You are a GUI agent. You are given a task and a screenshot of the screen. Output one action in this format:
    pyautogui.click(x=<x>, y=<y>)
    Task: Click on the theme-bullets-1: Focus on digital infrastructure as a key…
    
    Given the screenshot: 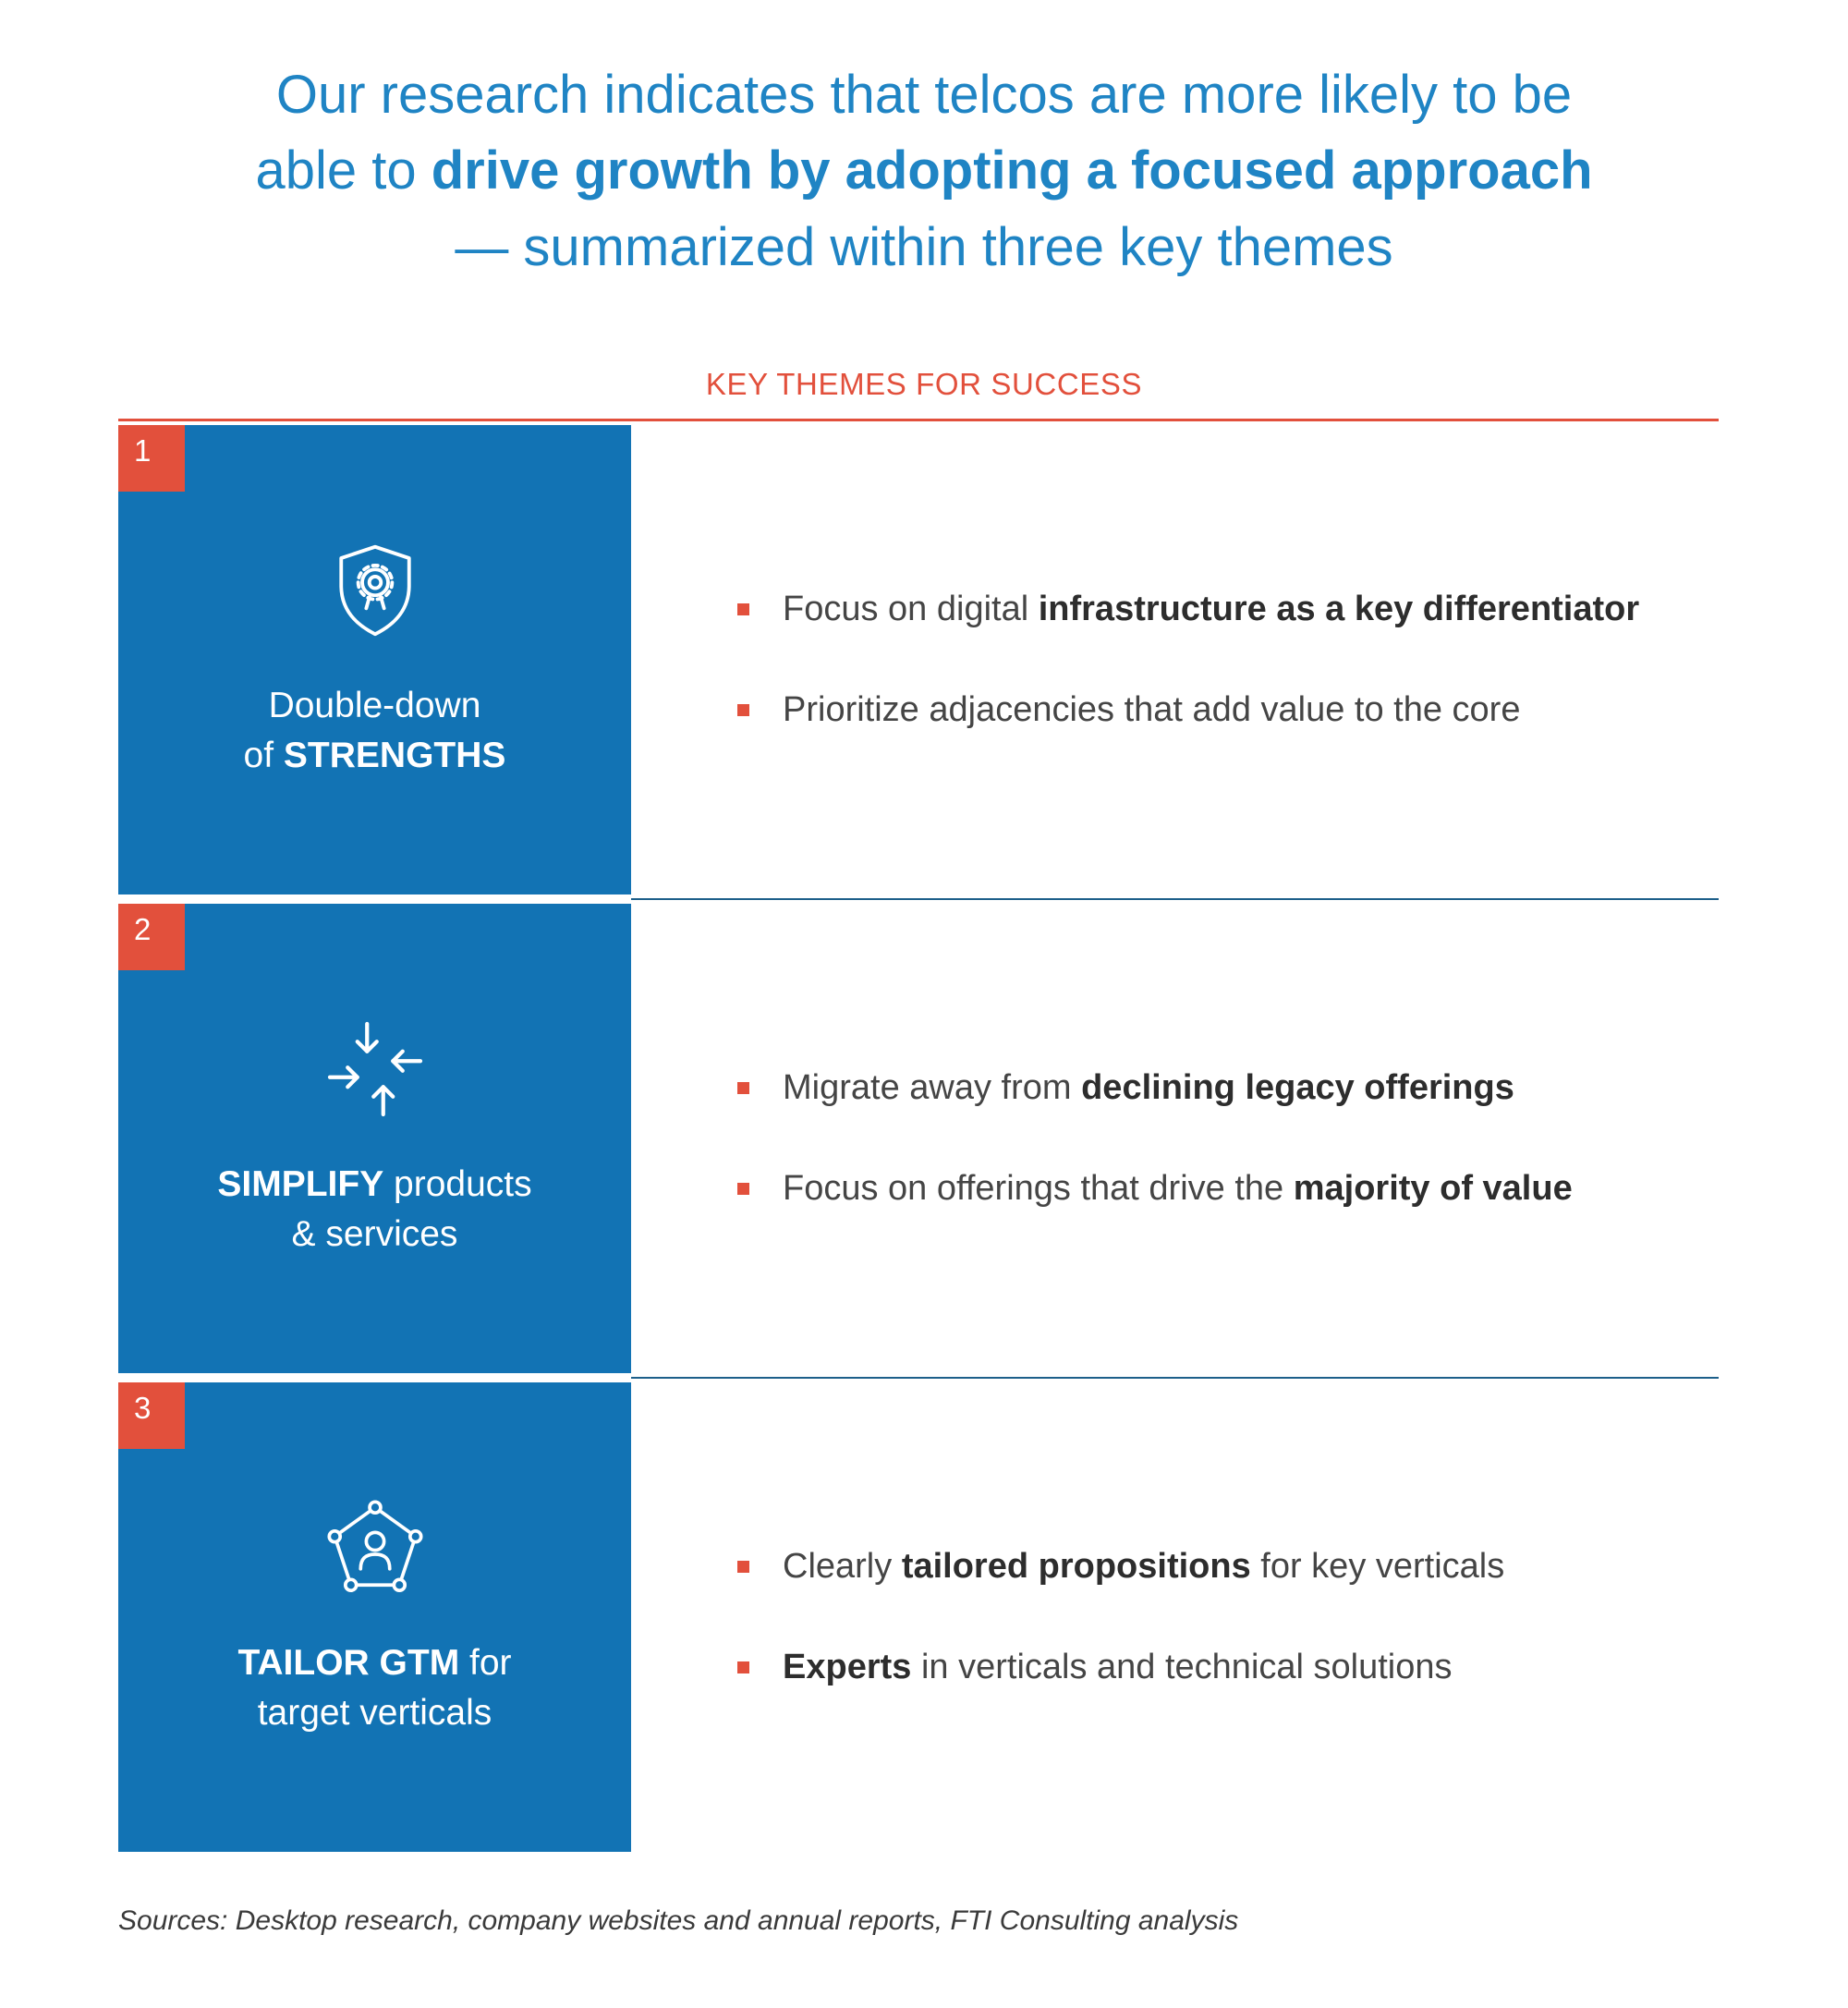 What is the action you would take?
    pyautogui.click(x=1175, y=659)
    